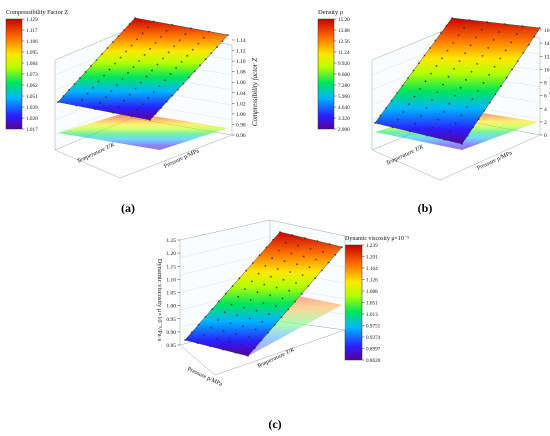 The image size is (550, 436). I want to click on colorbar-tick-label: 1.126, so click(372, 281).